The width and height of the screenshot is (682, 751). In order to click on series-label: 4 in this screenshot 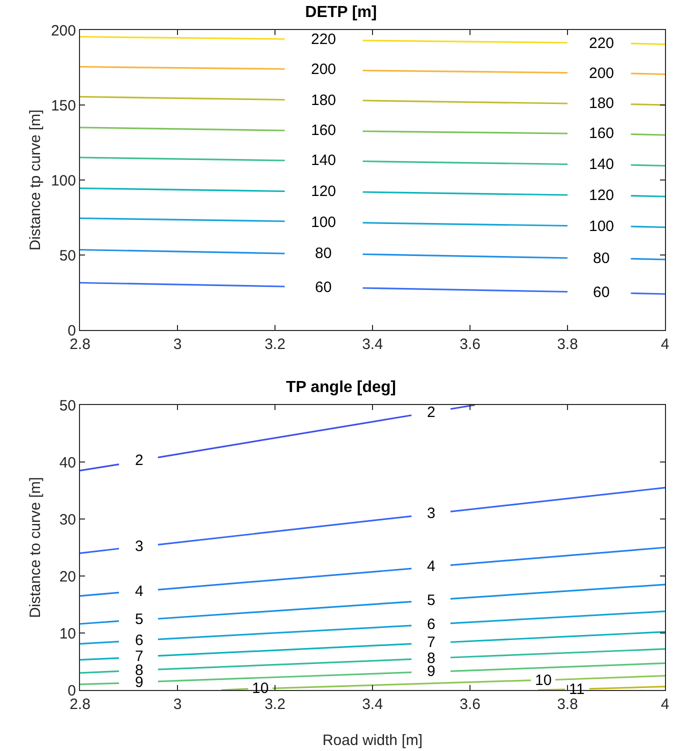, I will do `click(139, 591)`.